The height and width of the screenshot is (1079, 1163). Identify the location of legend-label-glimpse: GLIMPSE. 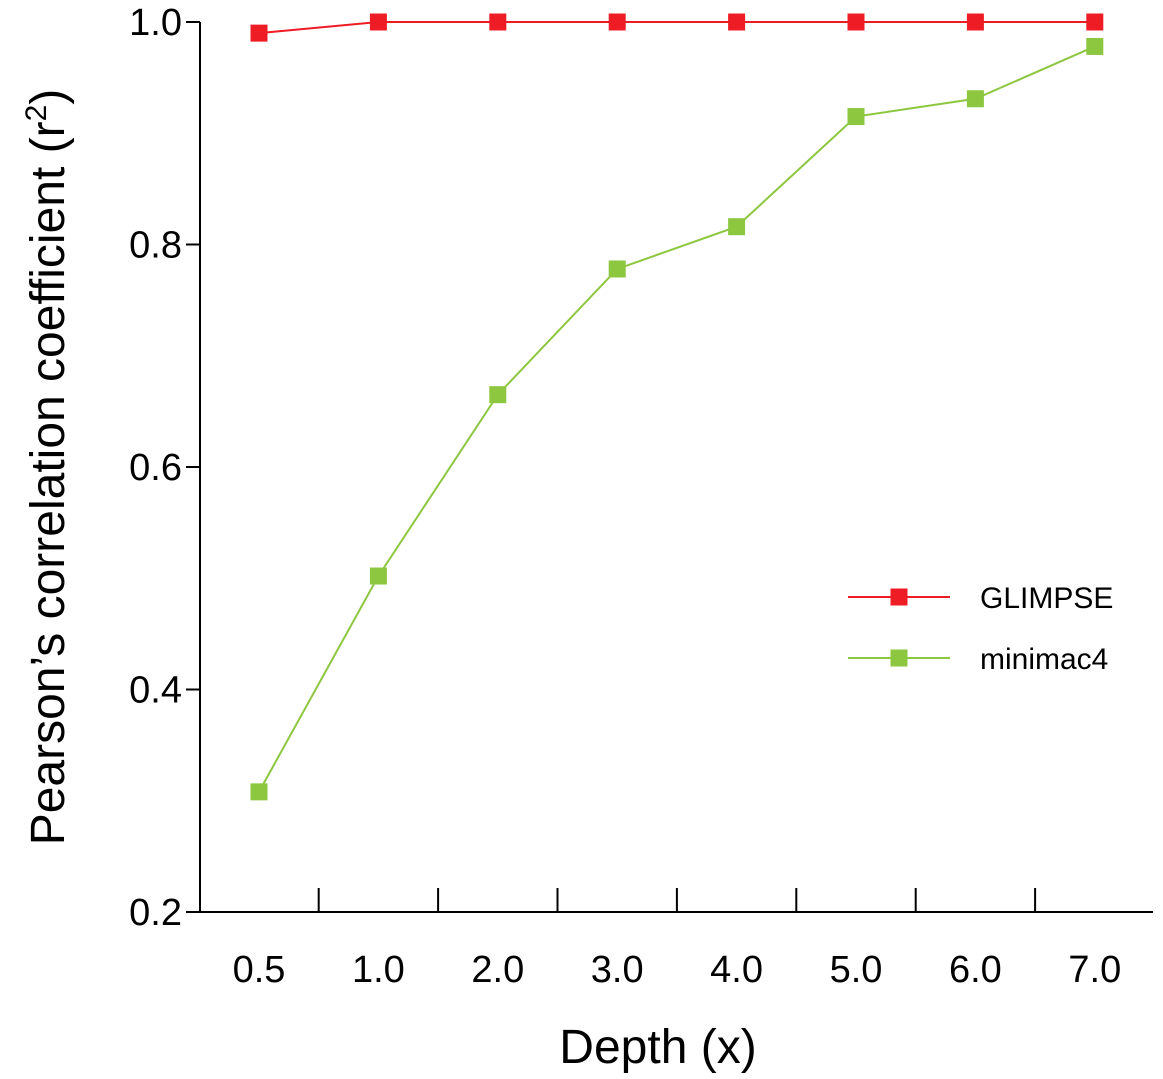
(1046, 598).